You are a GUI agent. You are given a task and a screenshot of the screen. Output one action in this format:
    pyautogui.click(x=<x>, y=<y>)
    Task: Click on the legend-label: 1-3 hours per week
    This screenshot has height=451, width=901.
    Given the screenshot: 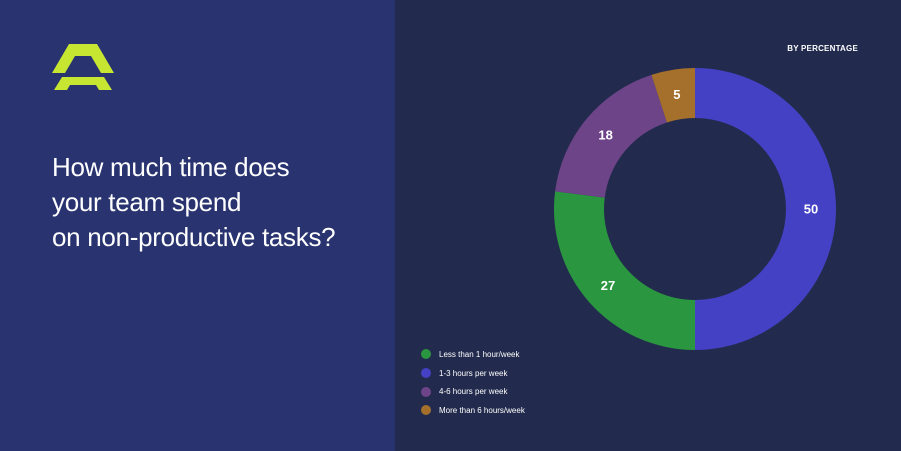 What is the action you would take?
    pyautogui.click(x=473, y=373)
    